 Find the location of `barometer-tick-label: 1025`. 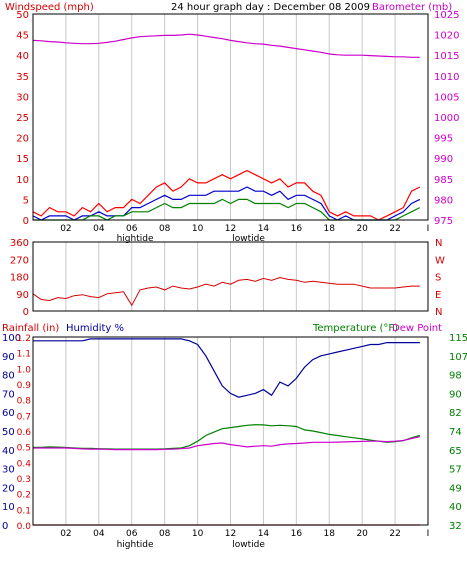

barometer-tick-label: 1025 is located at coordinates (446, 15).